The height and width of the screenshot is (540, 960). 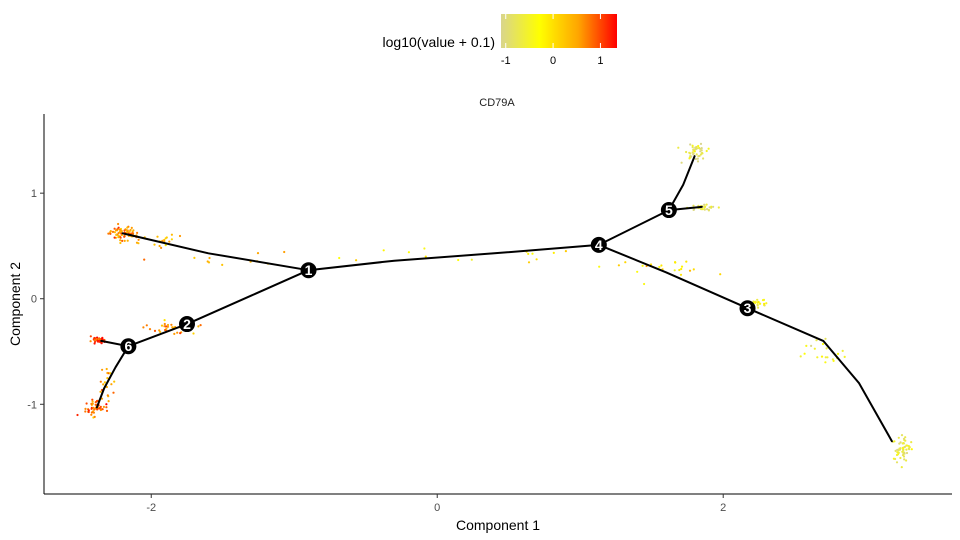 What do you see at coordinates (34, 300) in the screenshot?
I see `y-tick-label: 0` at bounding box center [34, 300].